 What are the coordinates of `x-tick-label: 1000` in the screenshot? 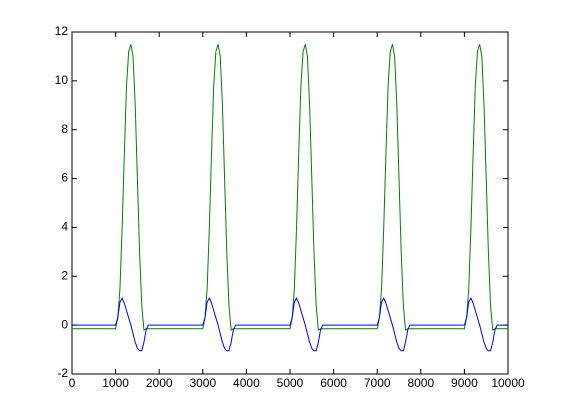 It's located at (115, 383).